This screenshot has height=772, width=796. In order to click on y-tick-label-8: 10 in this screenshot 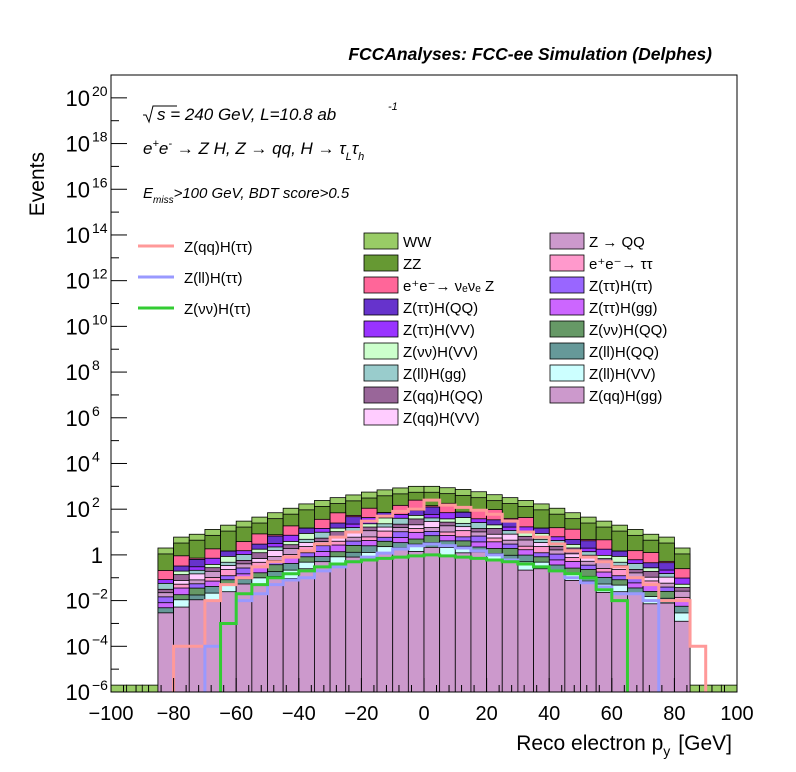, I will do `click(78, 326)`.